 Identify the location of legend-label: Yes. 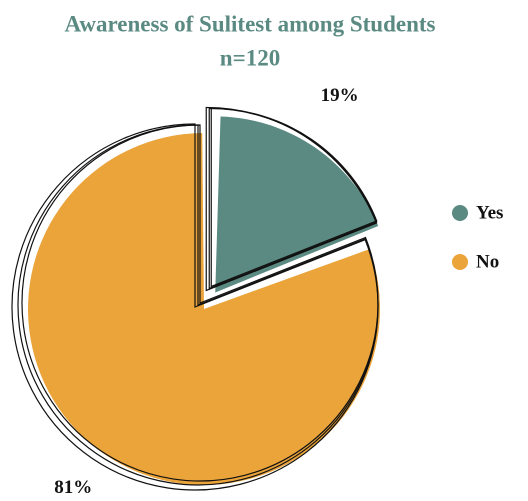
(489, 212).